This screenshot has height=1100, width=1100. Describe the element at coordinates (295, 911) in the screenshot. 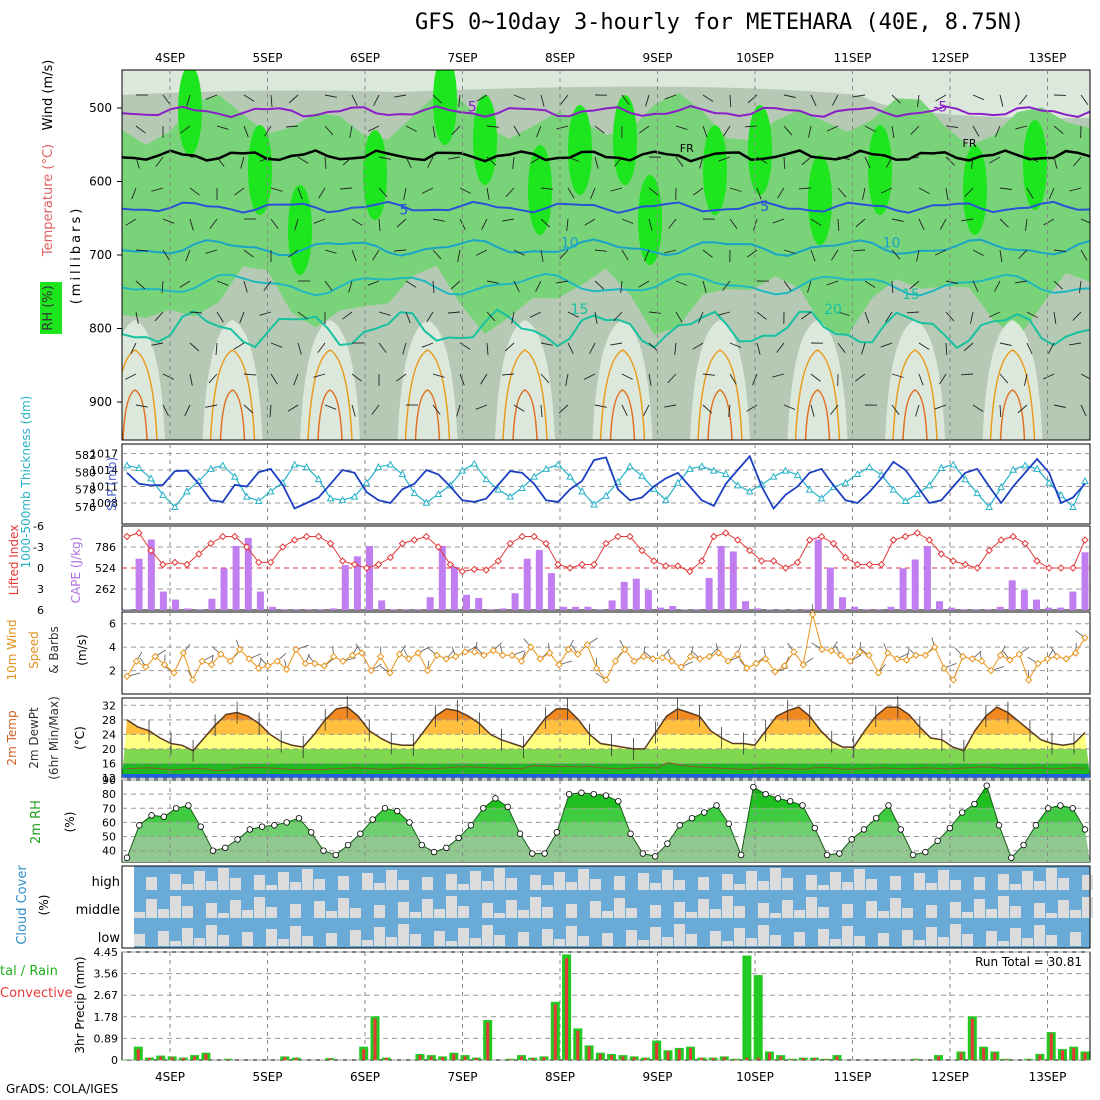

I see `cloud-bar-middle` at that location.